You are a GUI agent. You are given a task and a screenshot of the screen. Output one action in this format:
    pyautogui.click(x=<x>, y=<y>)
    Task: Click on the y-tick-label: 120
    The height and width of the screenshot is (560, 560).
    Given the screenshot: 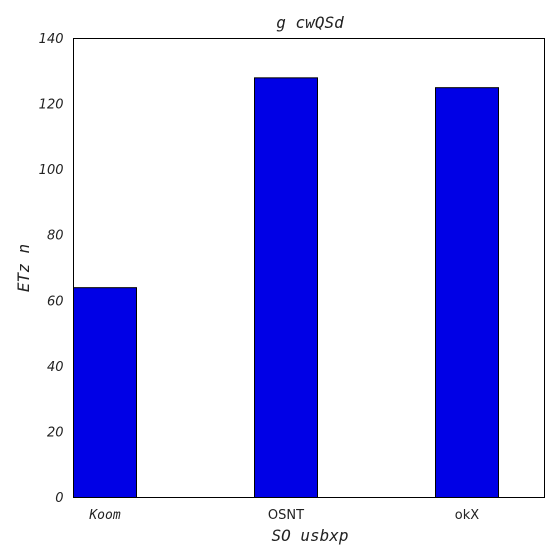 What is the action you would take?
    pyautogui.click(x=51, y=105)
    